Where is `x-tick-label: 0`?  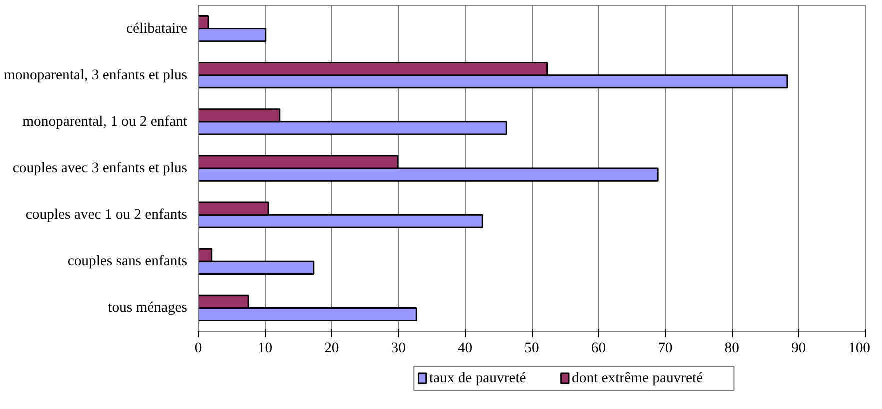 x-tick-label: 0 is located at coordinates (198, 348).